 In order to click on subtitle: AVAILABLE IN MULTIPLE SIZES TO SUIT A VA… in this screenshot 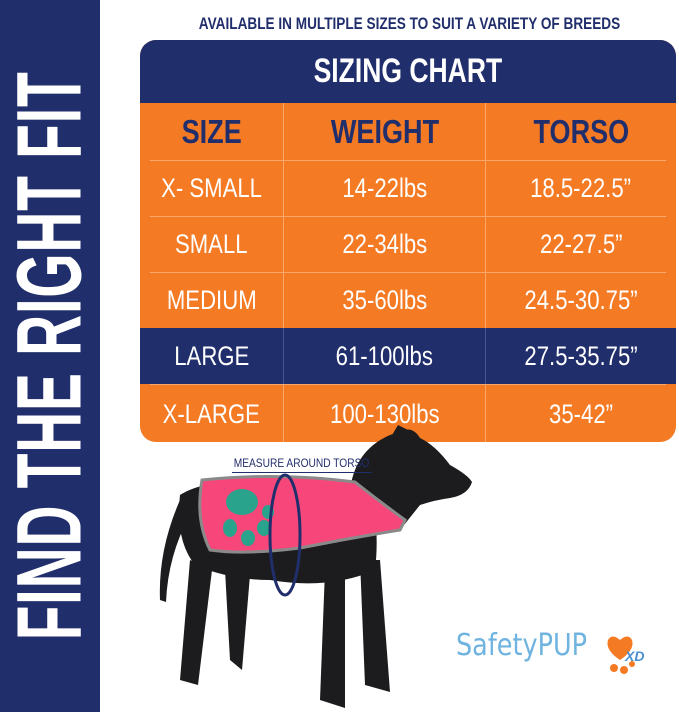, I will do `click(409, 23)`.